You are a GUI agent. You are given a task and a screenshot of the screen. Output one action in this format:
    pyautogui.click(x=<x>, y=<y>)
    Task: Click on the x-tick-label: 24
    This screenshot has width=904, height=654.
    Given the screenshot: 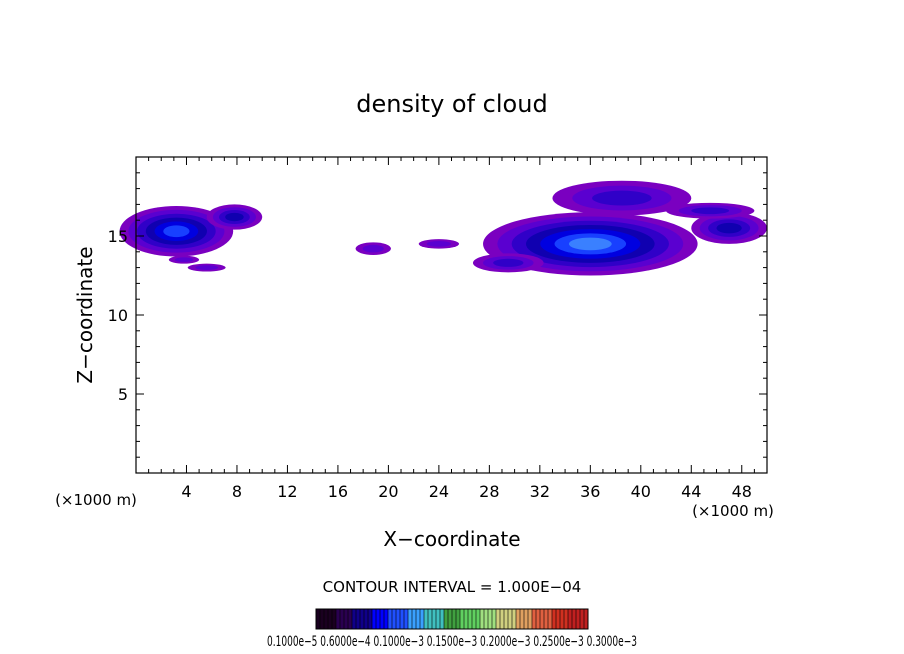 What is the action you would take?
    pyautogui.click(x=439, y=491)
    